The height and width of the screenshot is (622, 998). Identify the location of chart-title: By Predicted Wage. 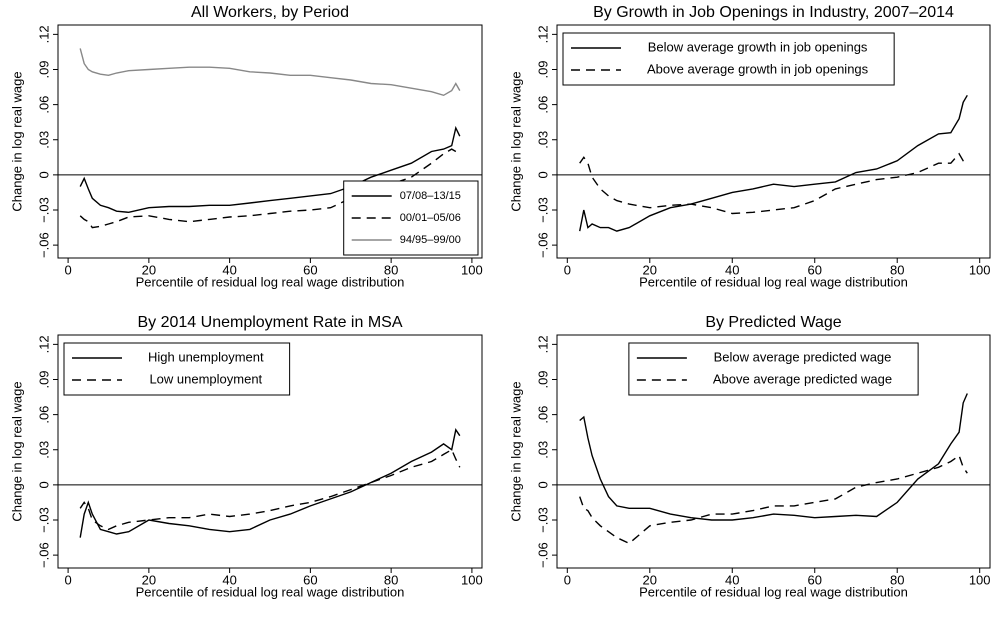
(773, 322).